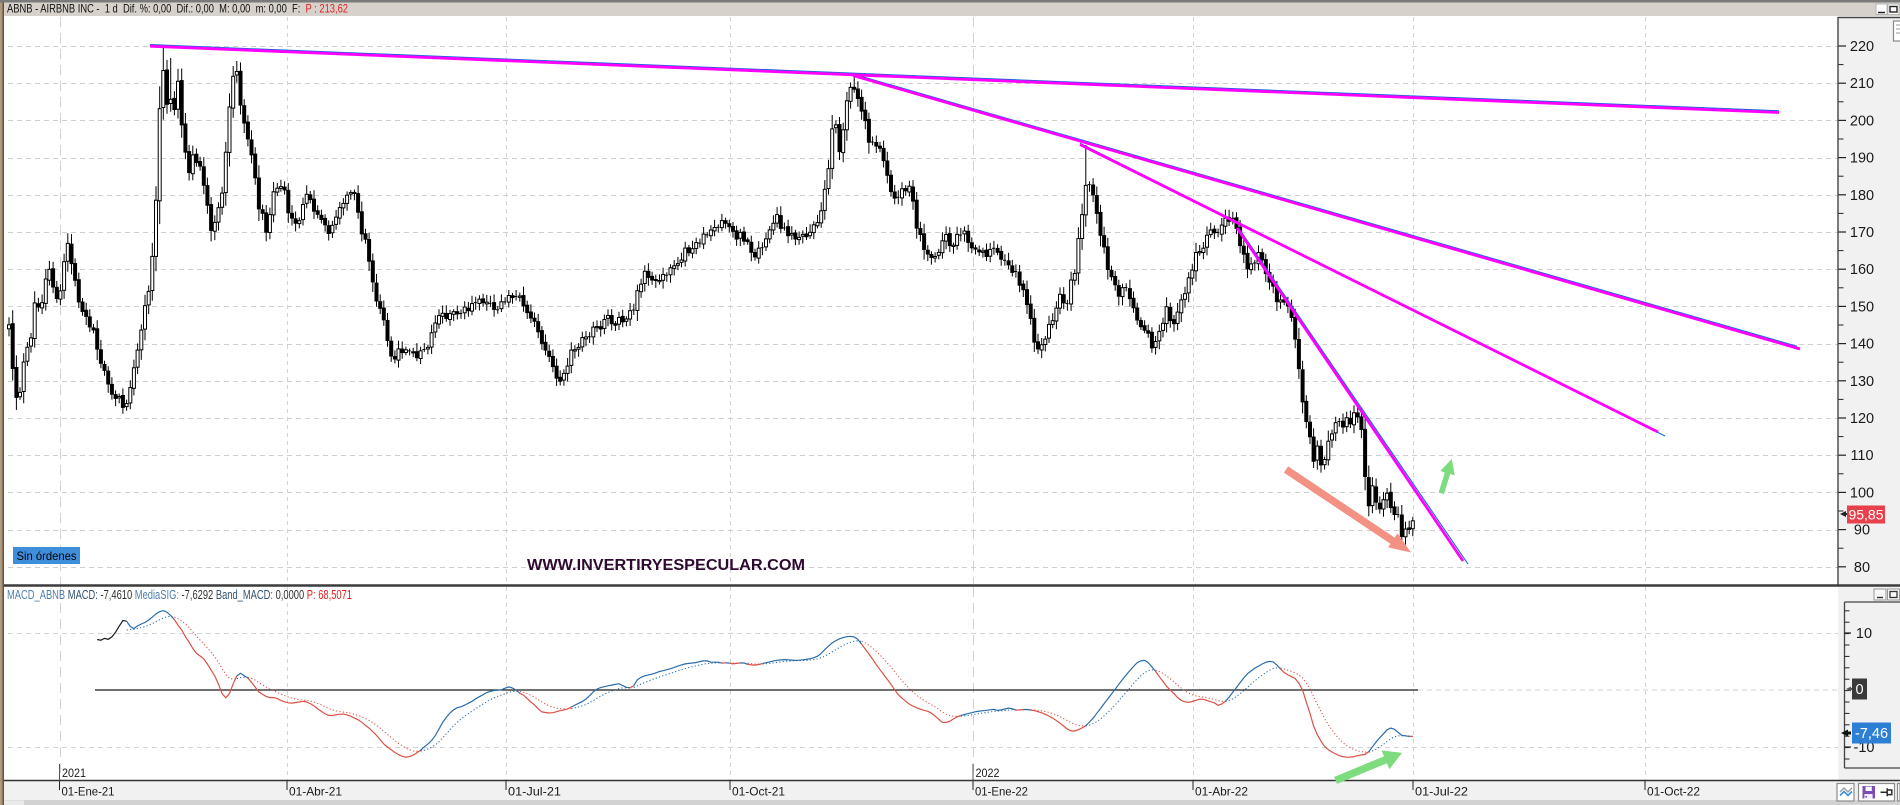 This screenshot has width=1900, height=805. What do you see at coordinates (1673, 792) in the screenshot?
I see `svg-text: 01-Oct-22` at bounding box center [1673, 792].